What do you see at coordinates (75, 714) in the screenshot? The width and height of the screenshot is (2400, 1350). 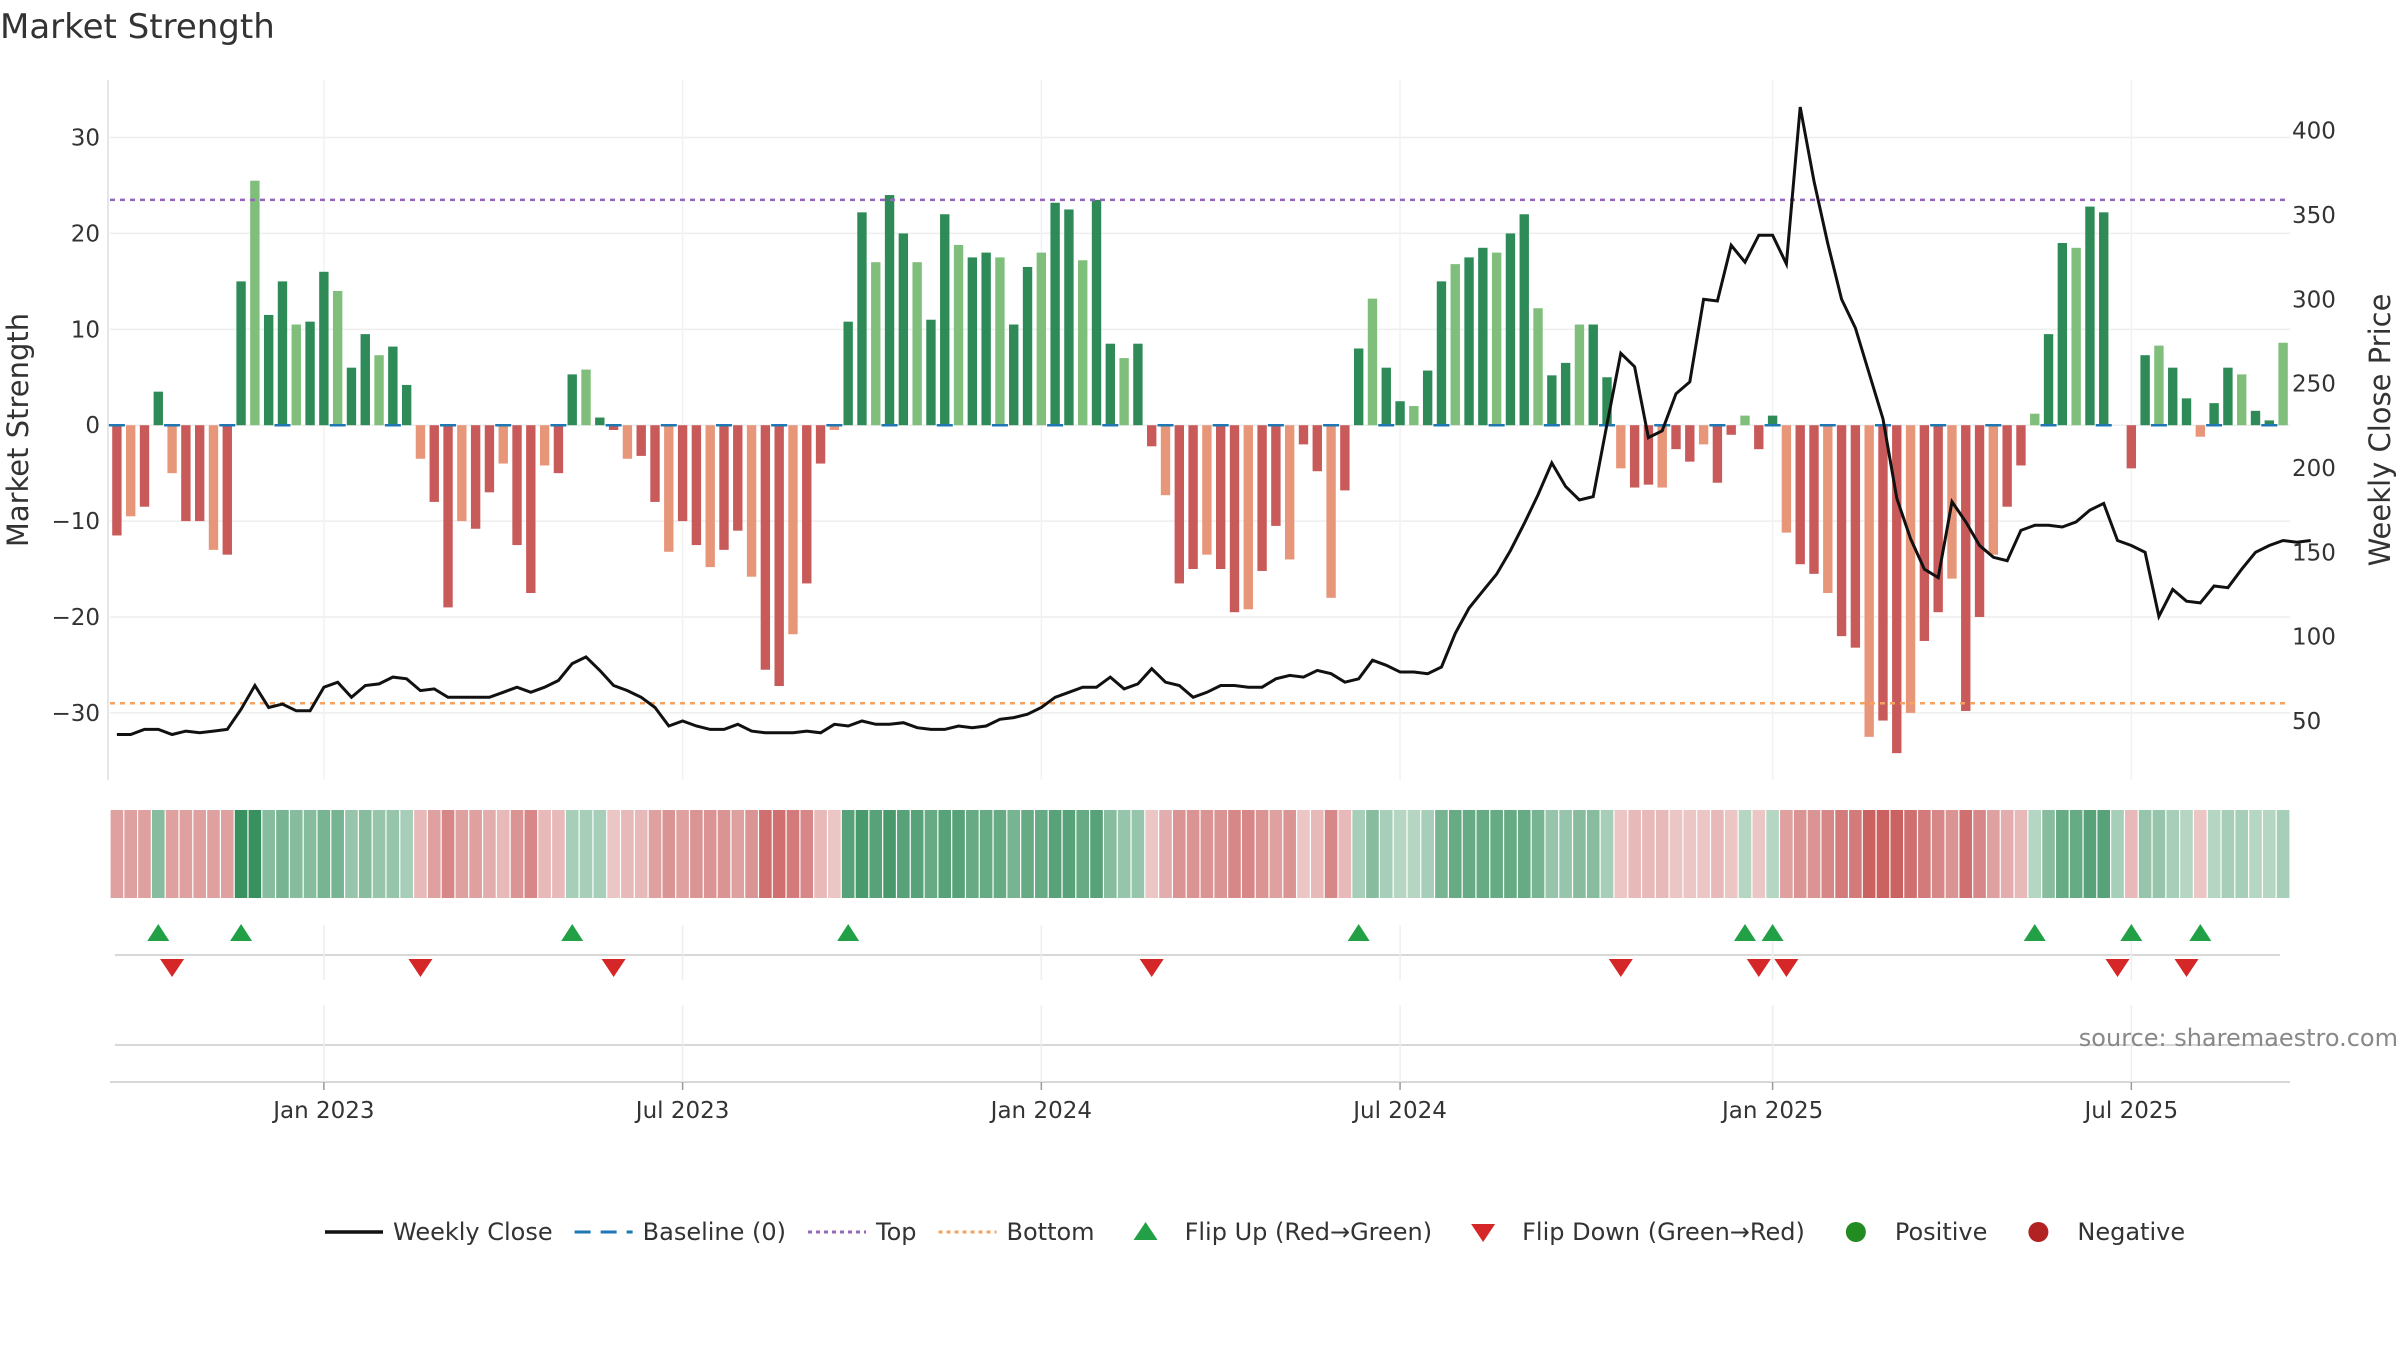 I see `left-tick-label: −30` at bounding box center [75, 714].